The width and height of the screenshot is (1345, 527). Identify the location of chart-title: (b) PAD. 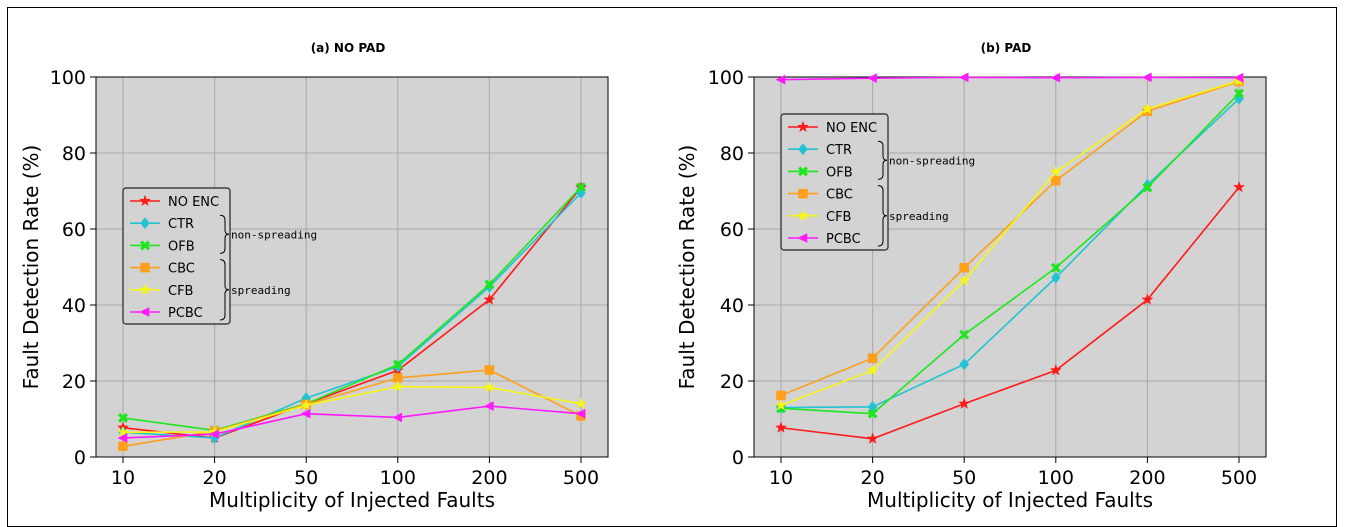
(1006, 48).